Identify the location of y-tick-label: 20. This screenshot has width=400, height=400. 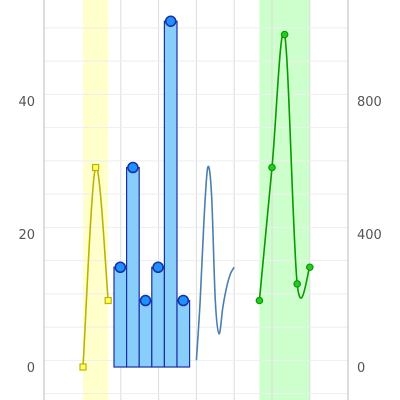
(26, 235).